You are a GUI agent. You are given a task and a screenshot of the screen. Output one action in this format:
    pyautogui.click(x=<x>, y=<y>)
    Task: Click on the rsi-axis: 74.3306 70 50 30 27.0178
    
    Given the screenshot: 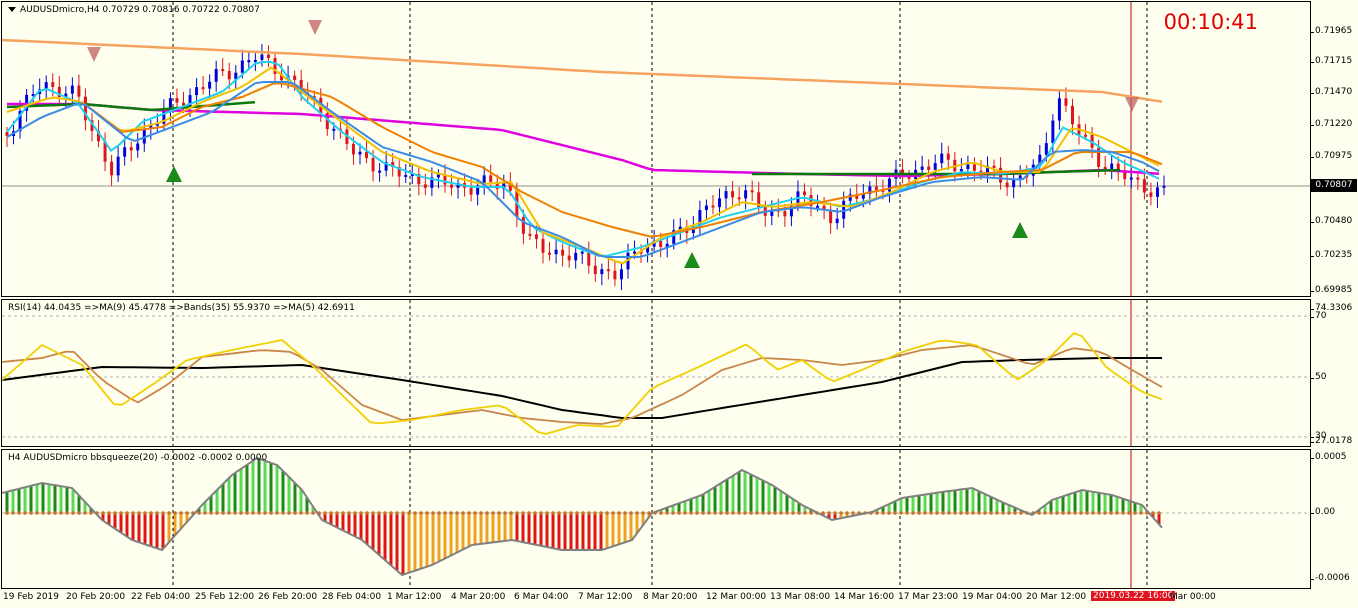 What is the action you would take?
    pyautogui.click(x=1334, y=373)
    